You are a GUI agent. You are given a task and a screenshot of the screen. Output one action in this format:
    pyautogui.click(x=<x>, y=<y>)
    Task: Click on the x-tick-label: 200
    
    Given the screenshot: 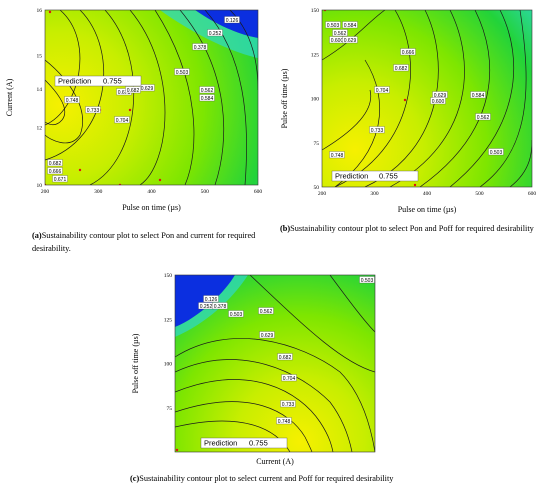 What is the action you would take?
    pyautogui.click(x=45, y=192)
    